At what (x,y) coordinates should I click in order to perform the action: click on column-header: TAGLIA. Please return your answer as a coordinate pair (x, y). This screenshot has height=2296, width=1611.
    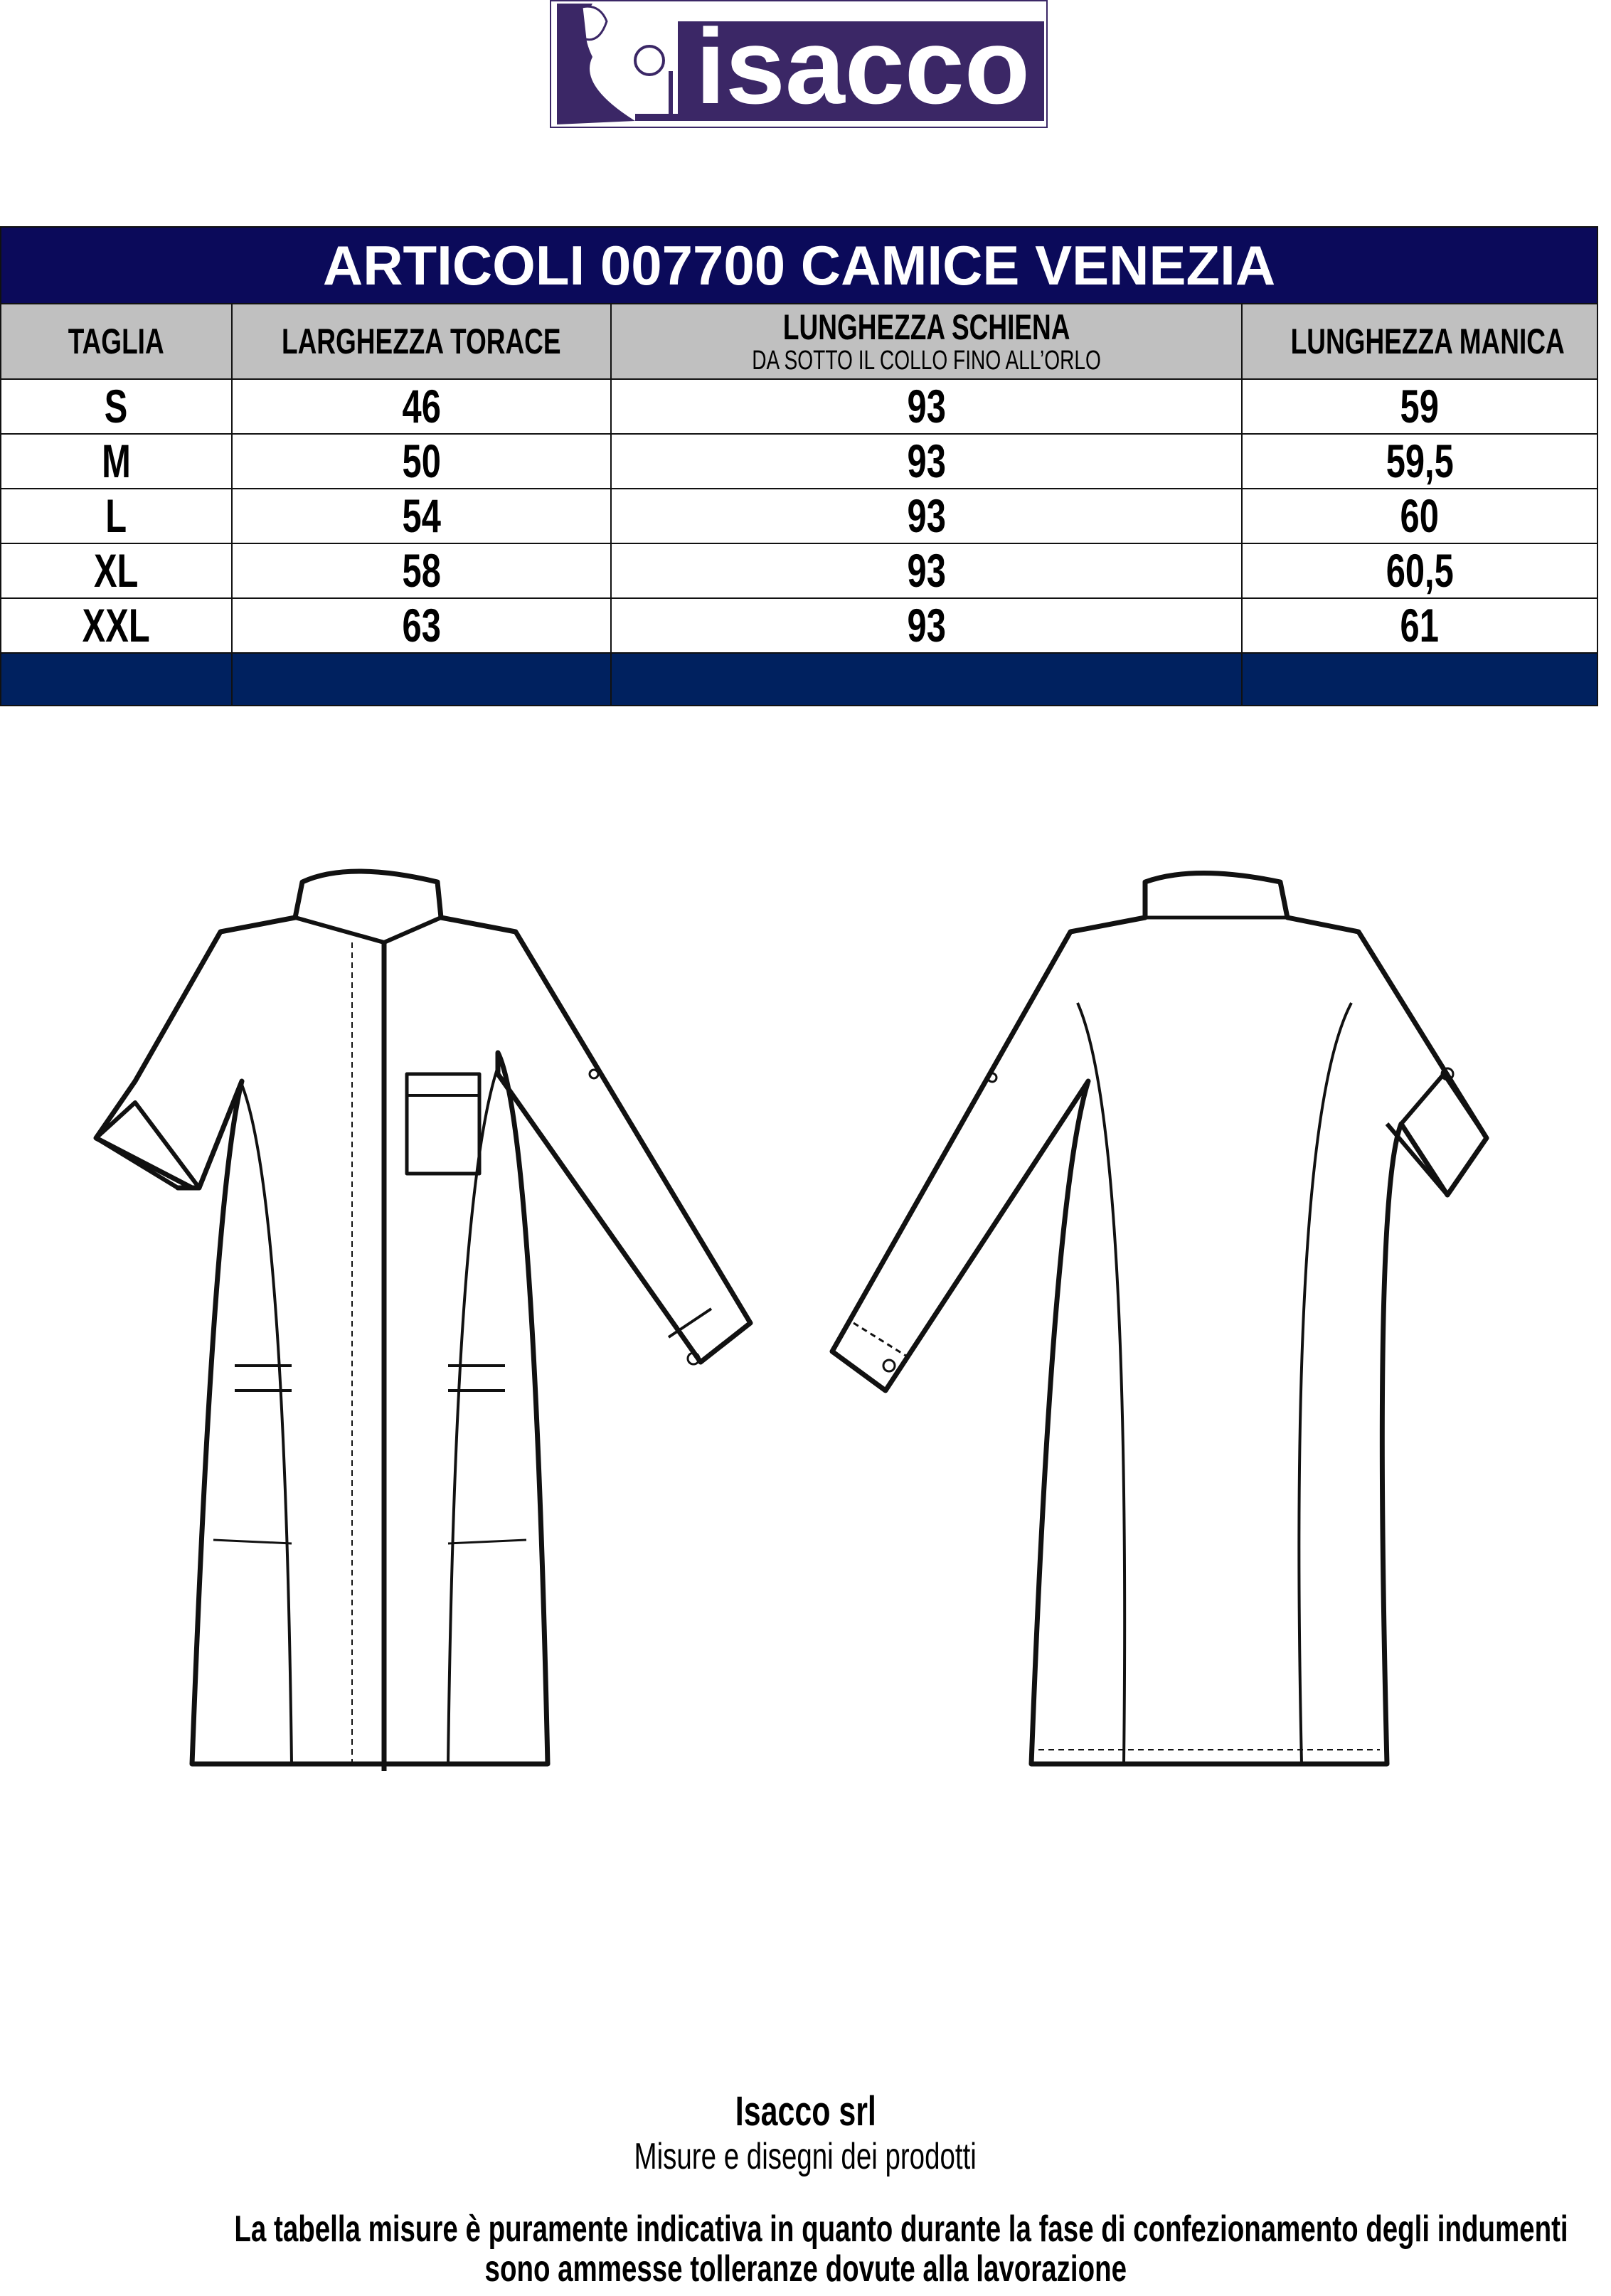
    Looking at the image, I should click on (116, 341).